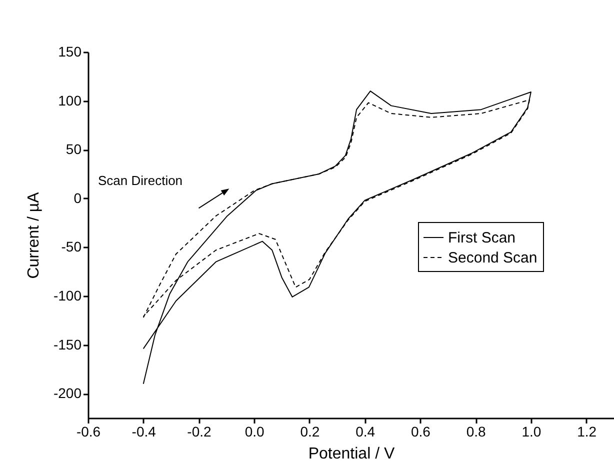 The height and width of the screenshot is (476, 614). Describe the element at coordinates (67, 393) in the screenshot. I see `y-tick-label: -200` at that location.